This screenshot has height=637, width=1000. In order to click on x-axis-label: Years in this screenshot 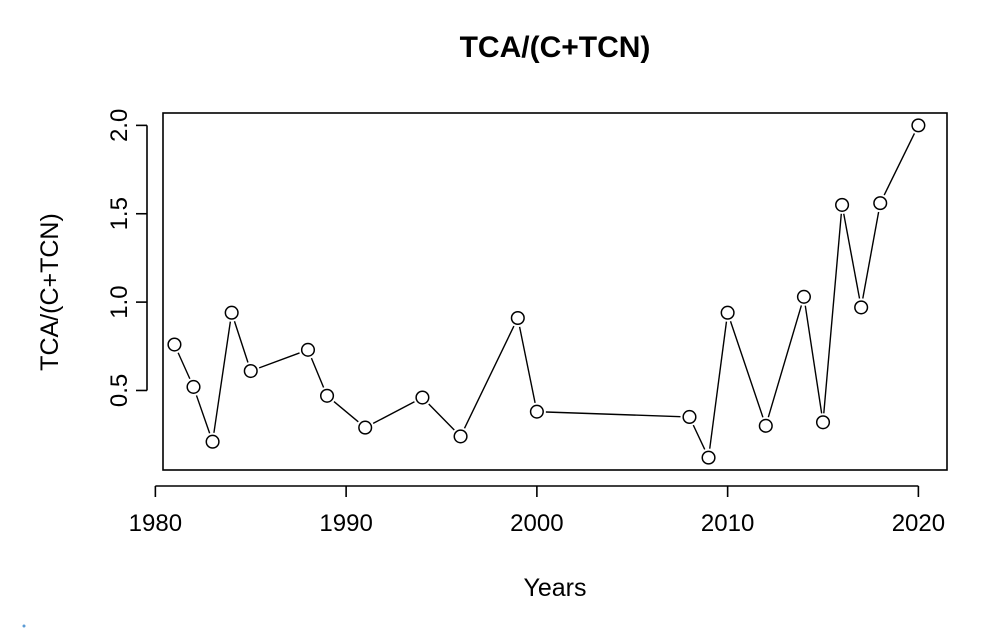, I will do `click(554, 588)`.